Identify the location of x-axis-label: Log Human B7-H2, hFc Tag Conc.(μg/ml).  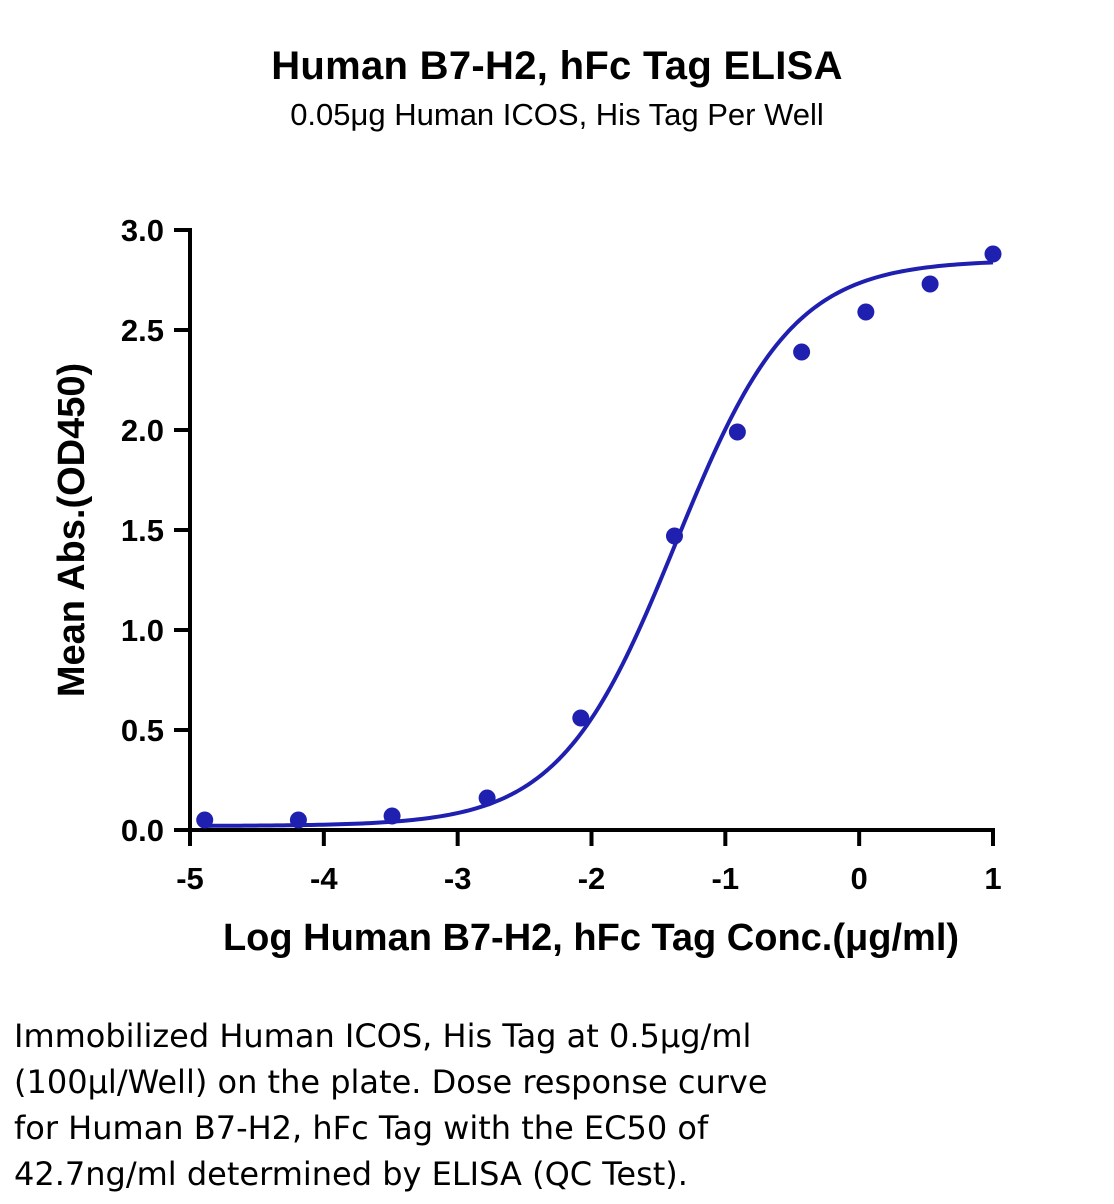
(591, 938).